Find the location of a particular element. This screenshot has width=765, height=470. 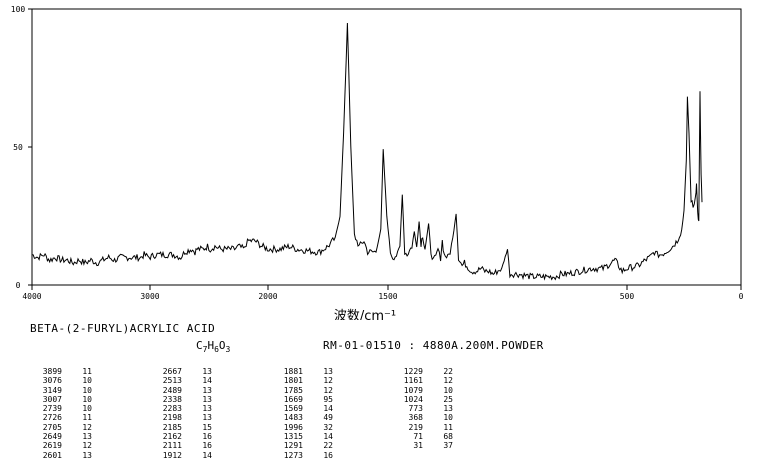

peak-wavenumber: 1024 is located at coordinates (413, 399).